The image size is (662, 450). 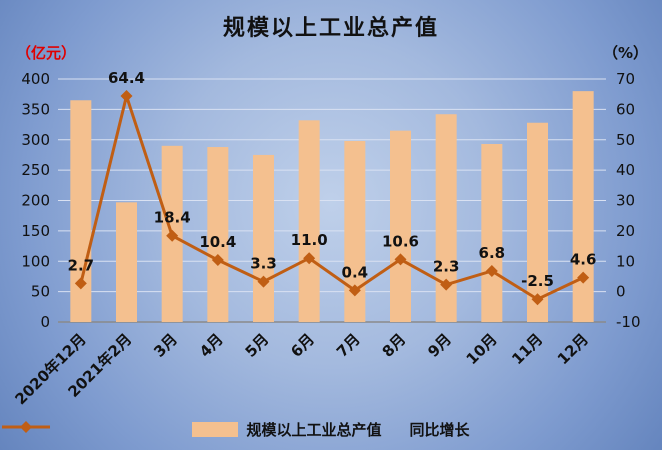 I want to click on left-axis-tick-label: 250, so click(x=35, y=170).